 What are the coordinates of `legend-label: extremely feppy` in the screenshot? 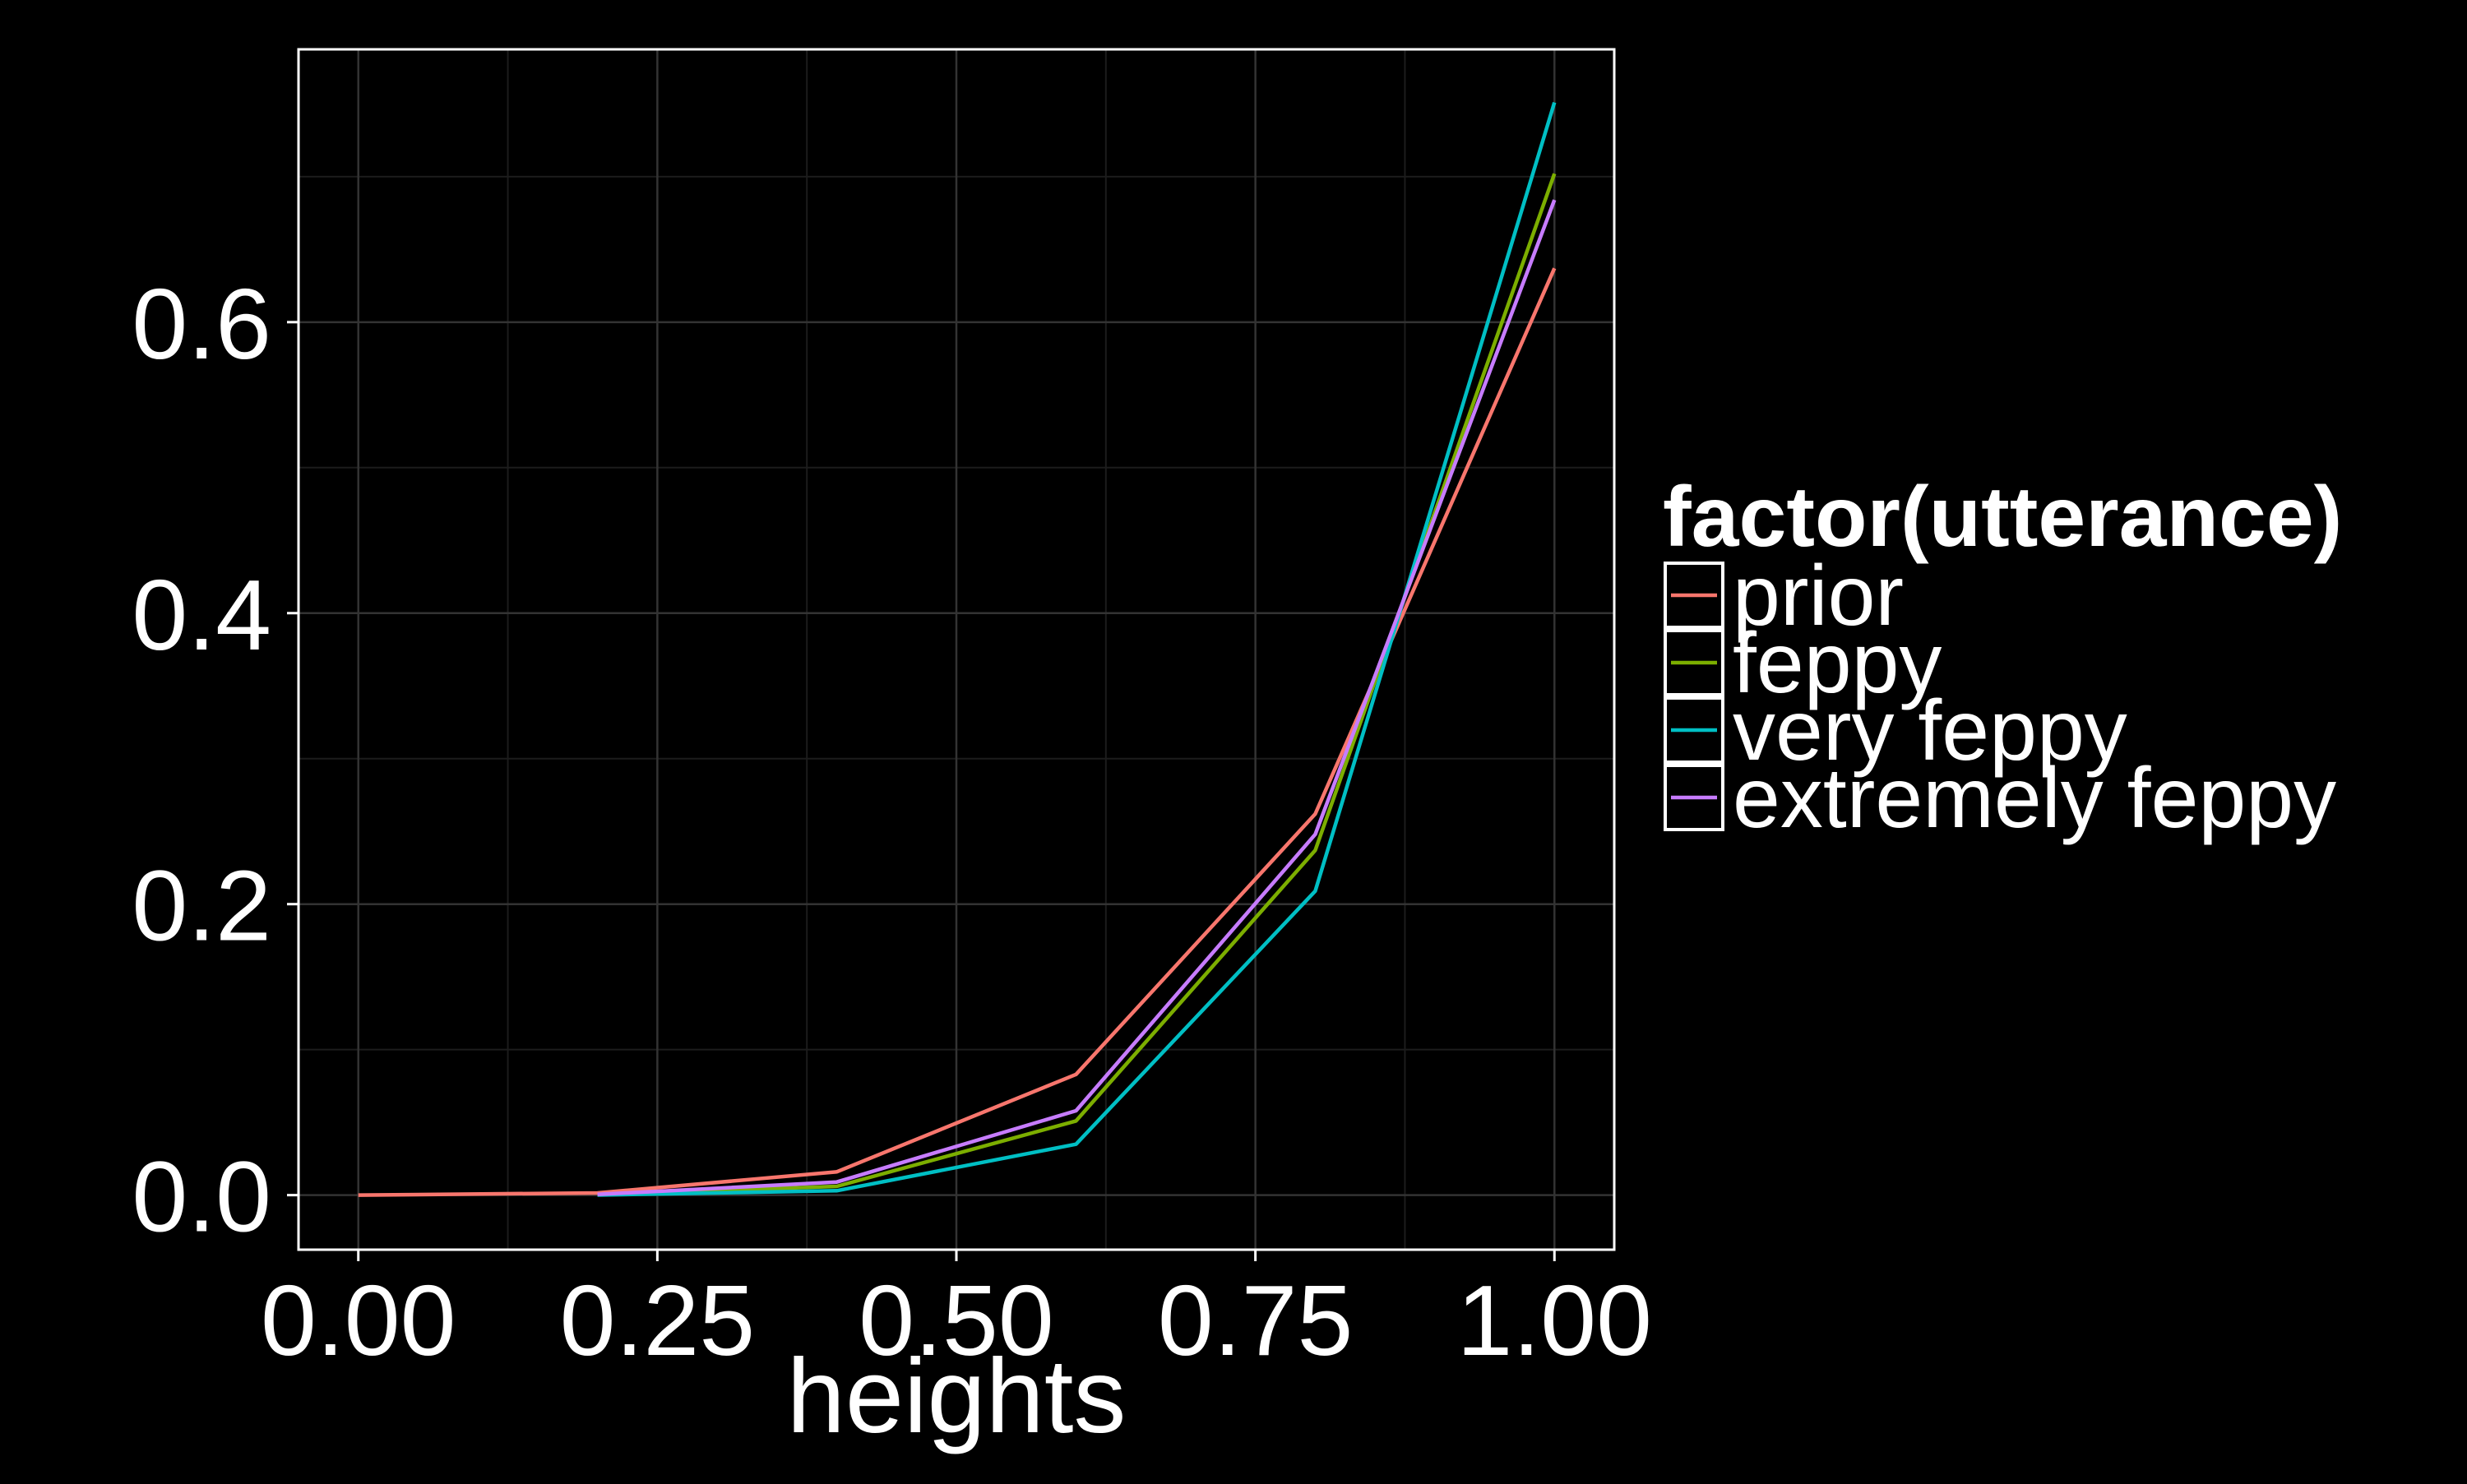 It's located at (2034, 798).